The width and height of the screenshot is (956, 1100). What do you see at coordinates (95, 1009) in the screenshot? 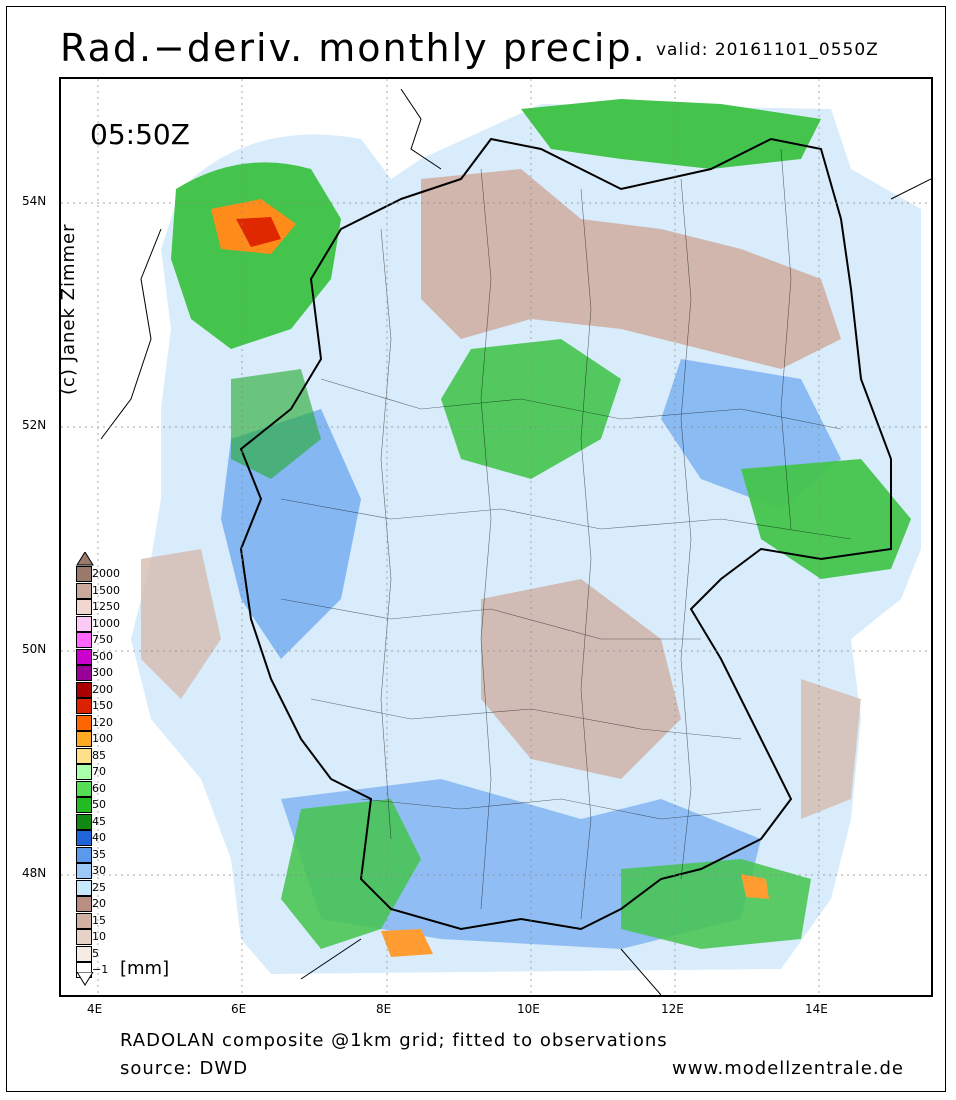
I see `x-tick-4e: 4E` at bounding box center [95, 1009].